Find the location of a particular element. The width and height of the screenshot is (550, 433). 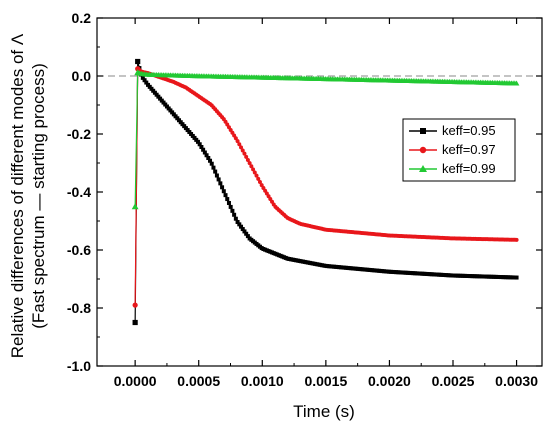

legend: keff=0.95 keff=0.97 keff=0.99 is located at coordinates (459, 150).